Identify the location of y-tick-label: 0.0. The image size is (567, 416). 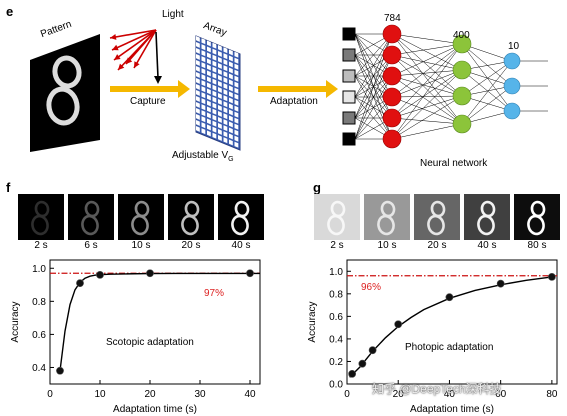
(336, 385).